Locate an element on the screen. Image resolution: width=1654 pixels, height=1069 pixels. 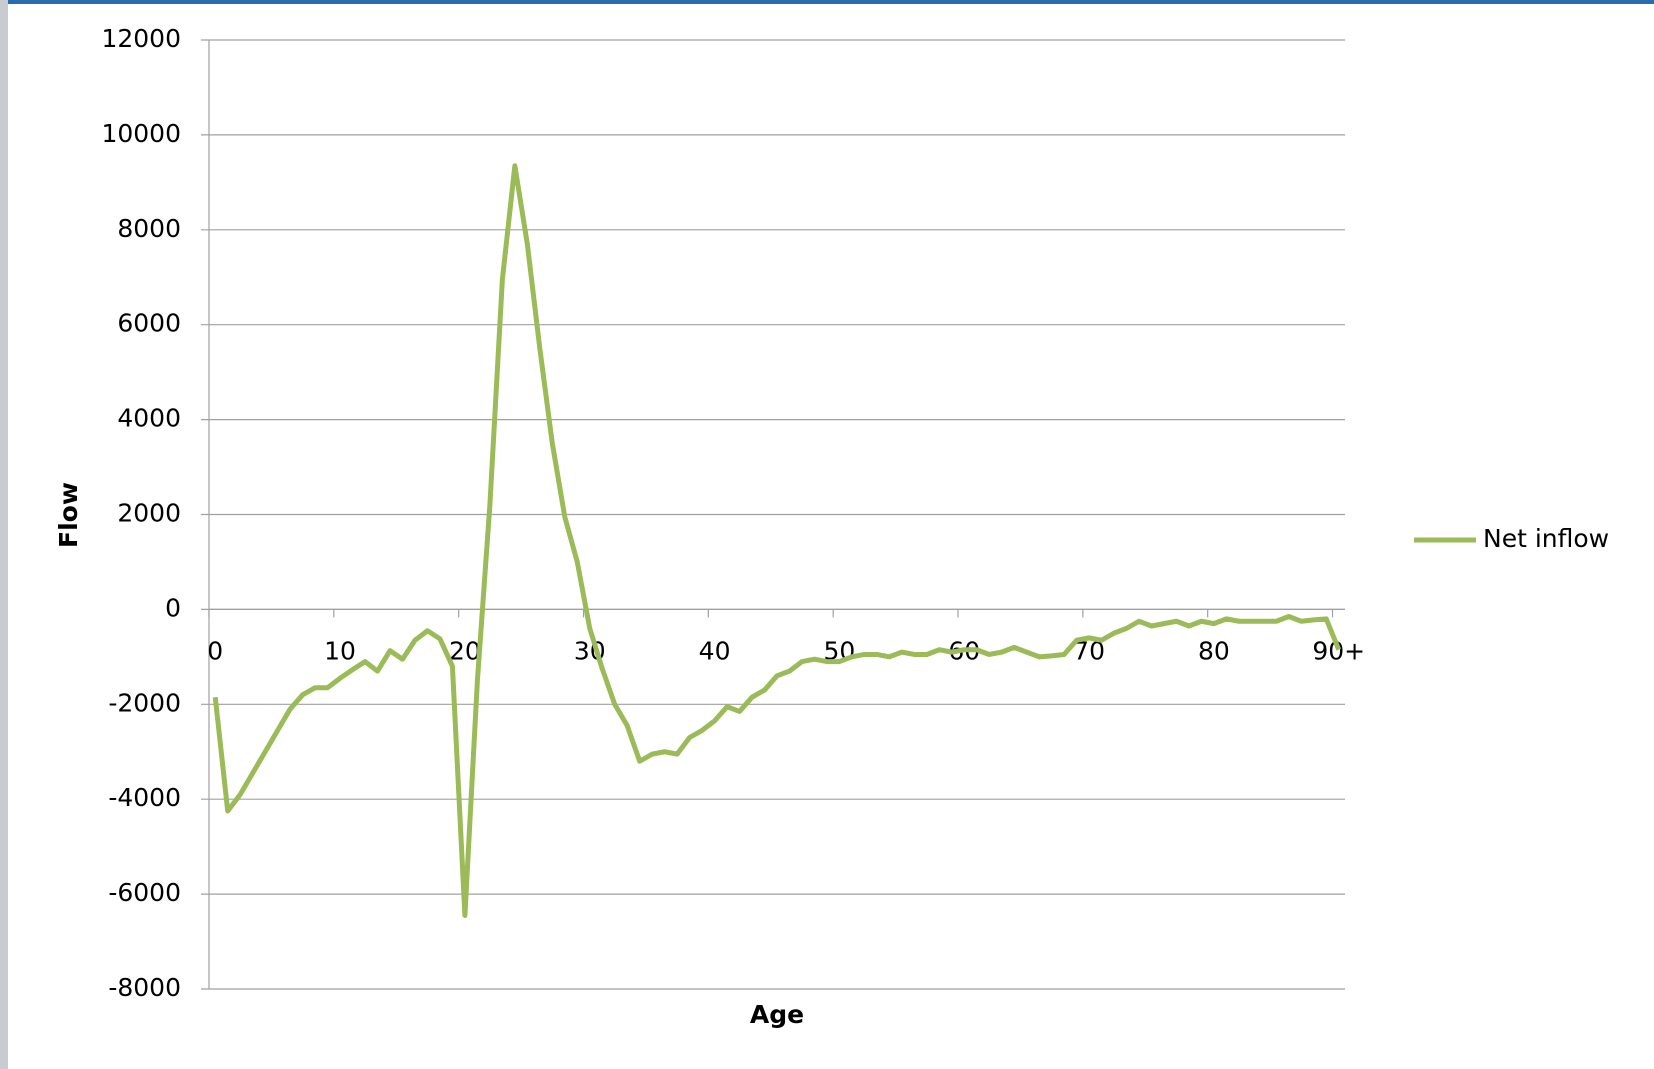
y-tick-label: -2000 is located at coordinates (144, 702).